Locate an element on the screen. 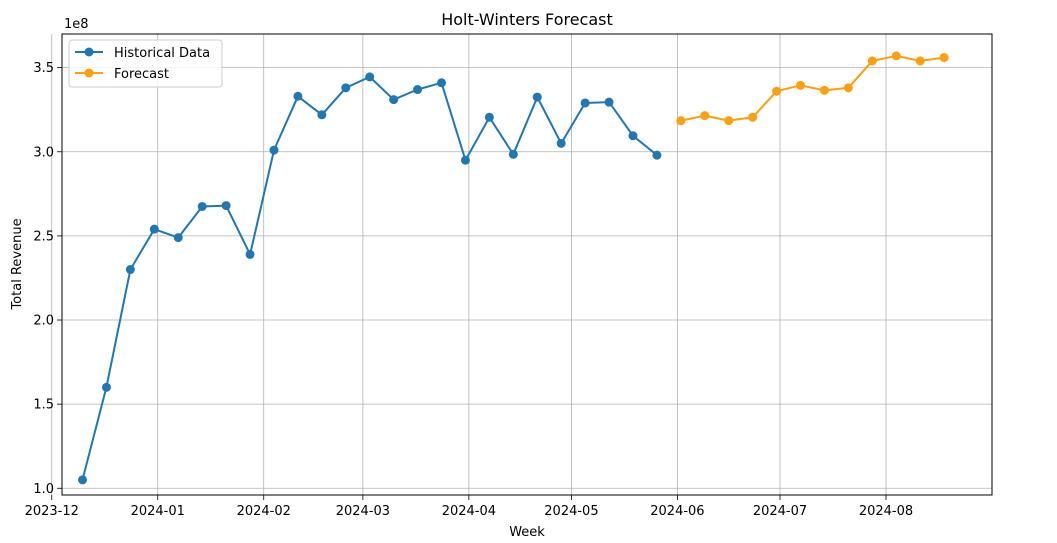 The width and height of the screenshot is (1057, 543). legend-marker-forecast is located at coordinates (89, 73).